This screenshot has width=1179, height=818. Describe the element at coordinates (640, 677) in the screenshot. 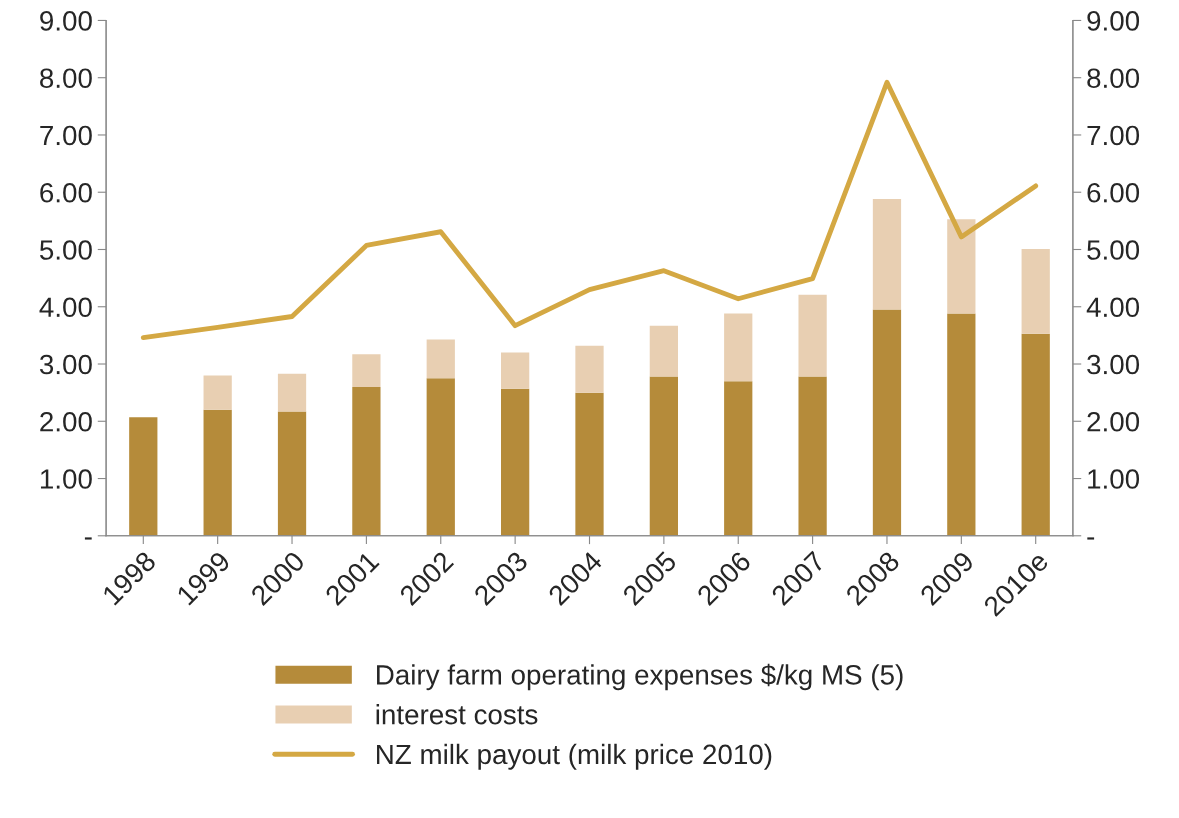

I see `legend-label: Dairy farm operating expenses $/kg MS (5)` at that location.